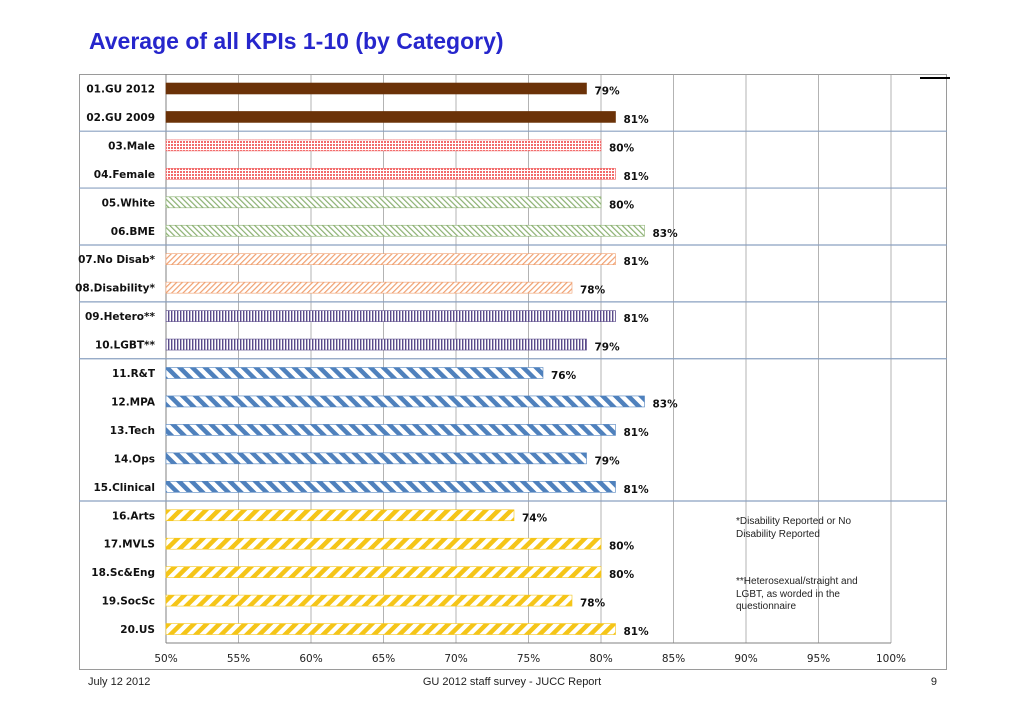 The width and height of the screenshot is (1024, 709). I want to click on x-tick-label: 95%, so click(818, 659).